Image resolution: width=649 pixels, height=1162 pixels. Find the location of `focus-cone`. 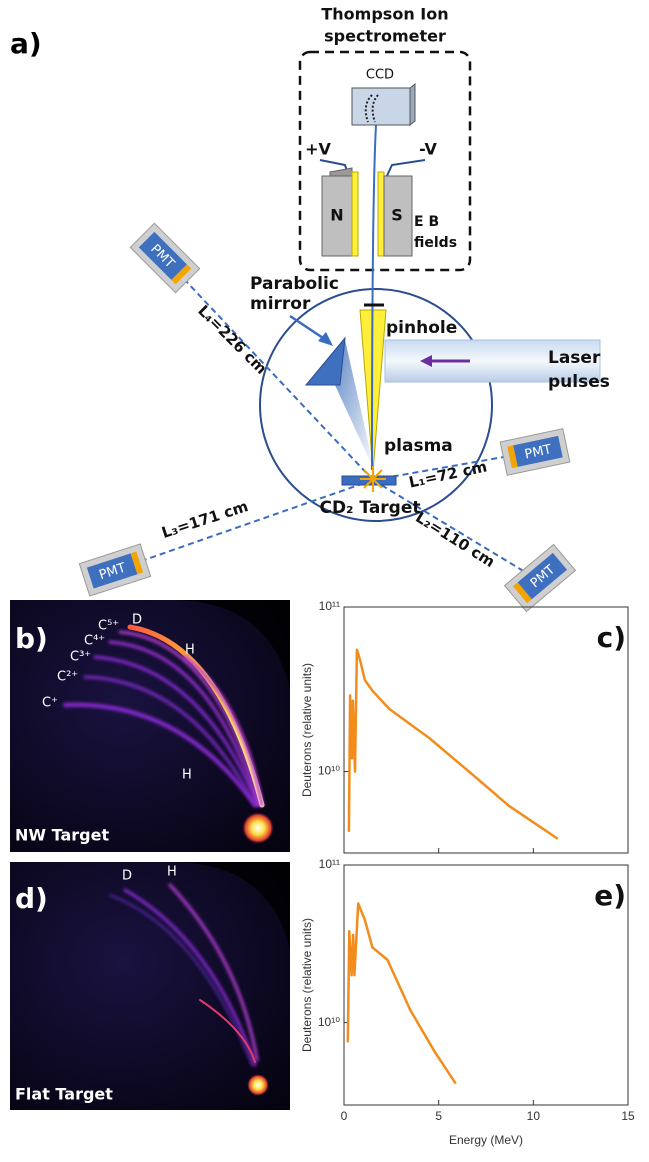

focus-cone is located at coordinates (355, 406).